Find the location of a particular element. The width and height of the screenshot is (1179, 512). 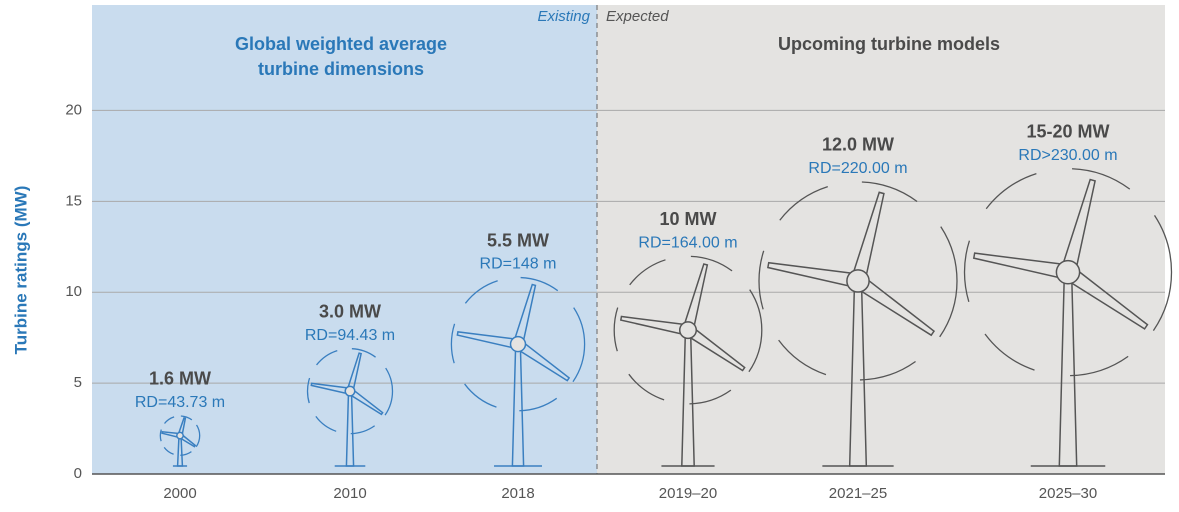

rating-label: 10 MW is located at coordinates (687, 219).